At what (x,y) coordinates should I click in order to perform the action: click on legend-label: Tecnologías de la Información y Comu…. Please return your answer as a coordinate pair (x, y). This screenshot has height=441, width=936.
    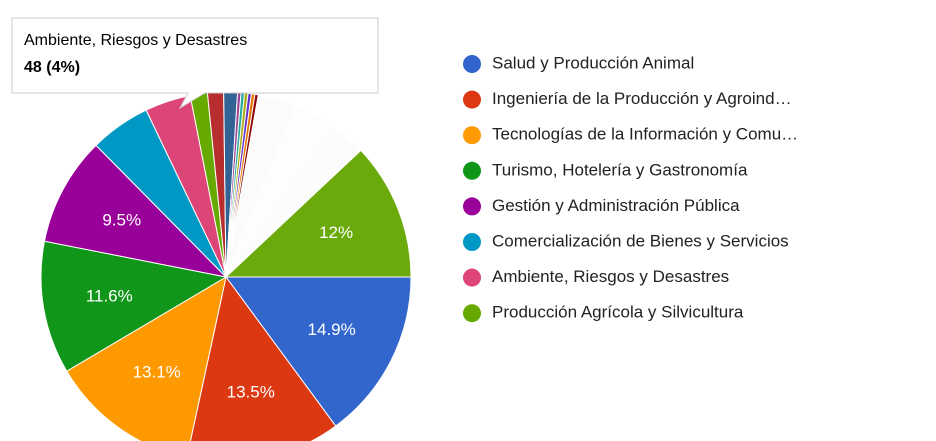
    Looking at the image, I should click on (645, 134).